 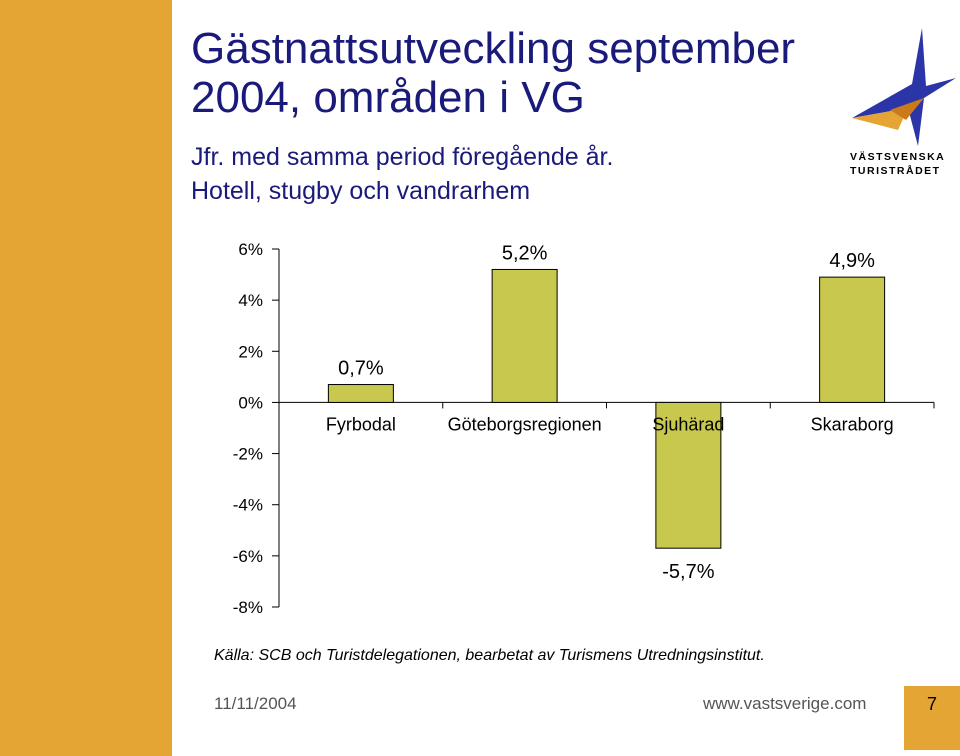 What do you see at coordinates (250, 402) in the screenshot?
I see `y-tick-label: 0%` at bounding box center [250, 402].